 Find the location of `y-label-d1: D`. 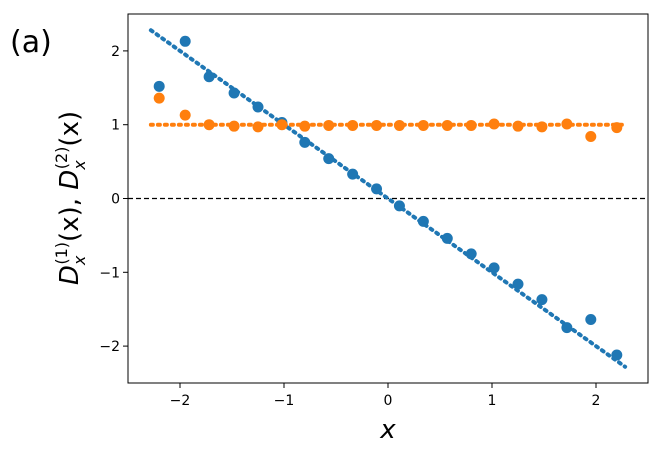

y-label-d1: D is located at coordinates (70, 275).